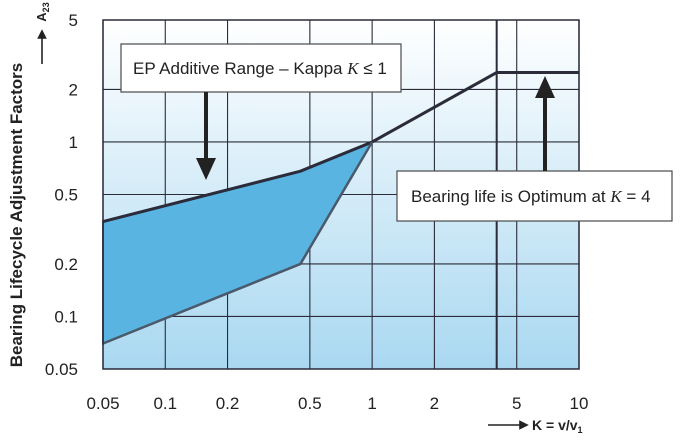 The width and height of the screenshot is (700, 443). What do you see at coordinates (261, 111) in the screenshot?
I see `ep-additive-range-callout: EP Additive Range – Kappa K ≤ 1` at bounding box center [261, 111].